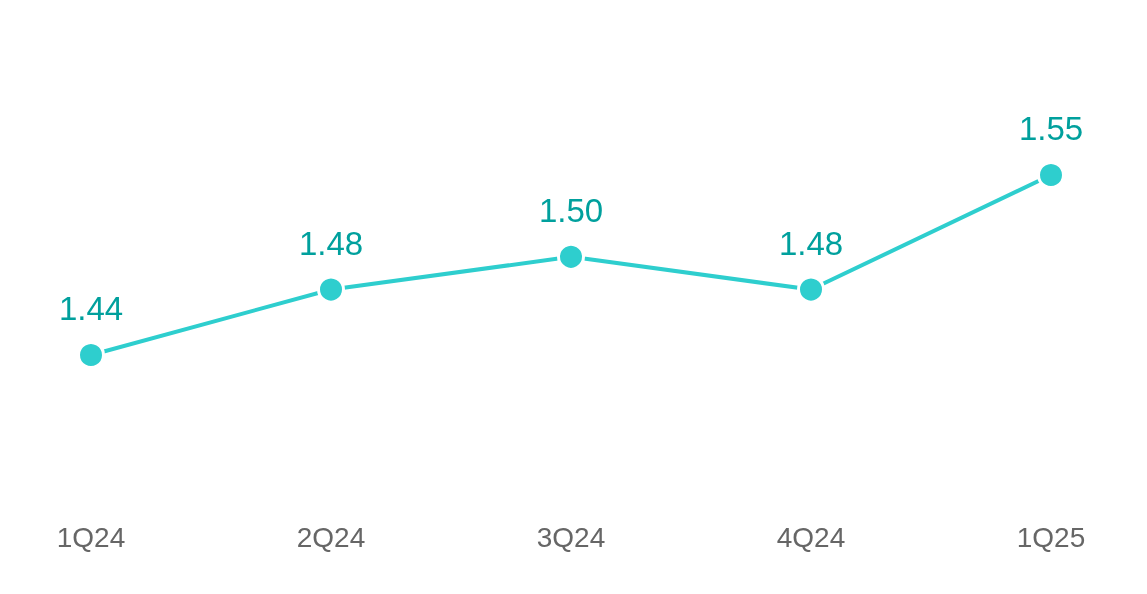 The width and height of the screenshot is (1147, 594). I want to click on x-tick-label: 2Q24, so click(331, 537).